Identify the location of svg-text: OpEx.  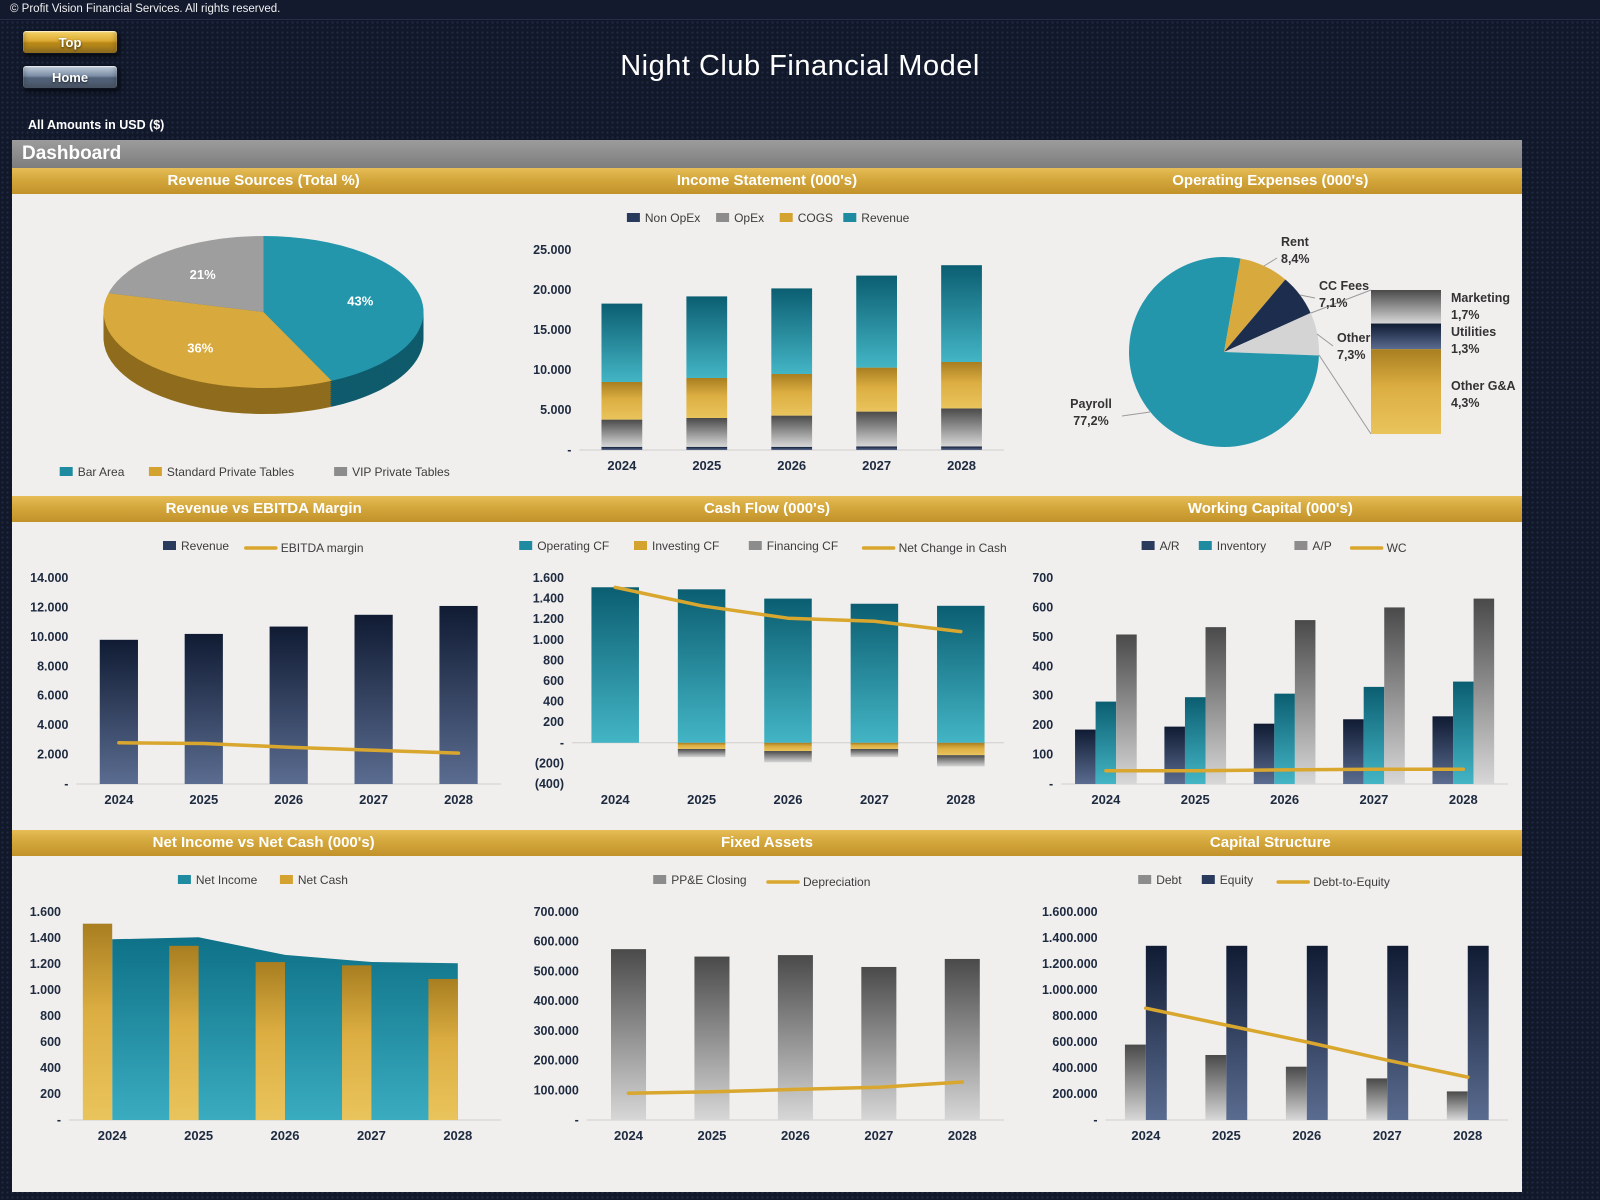
(749, 218).